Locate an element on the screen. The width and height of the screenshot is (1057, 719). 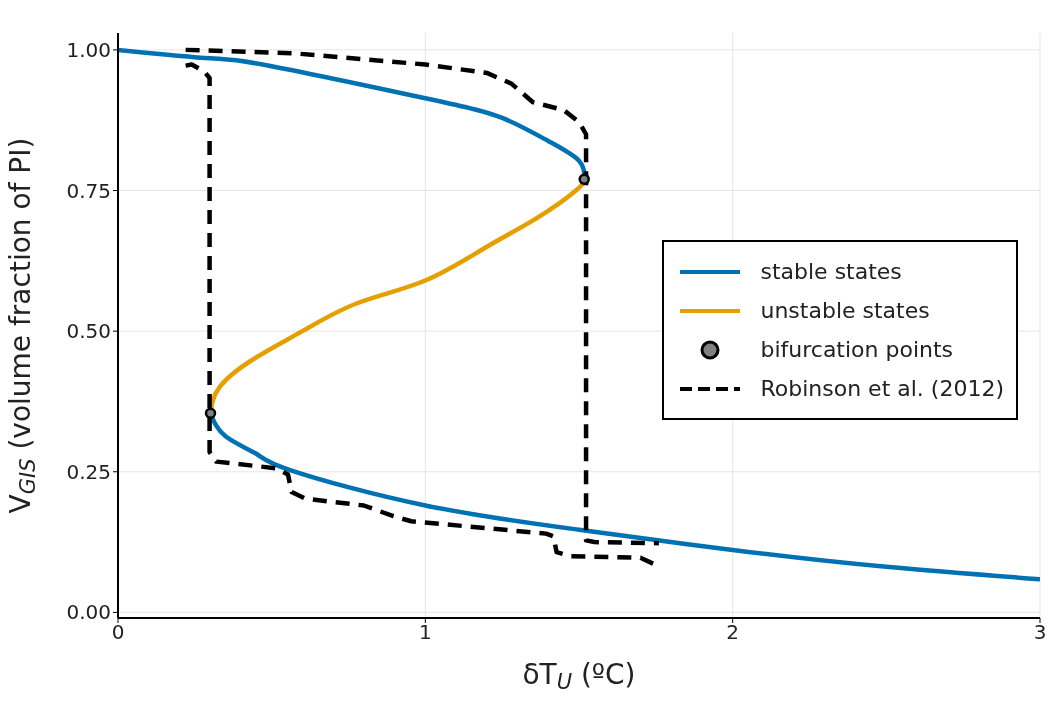
y-tick-label: 0.00 is located at coordinates (88, 612).